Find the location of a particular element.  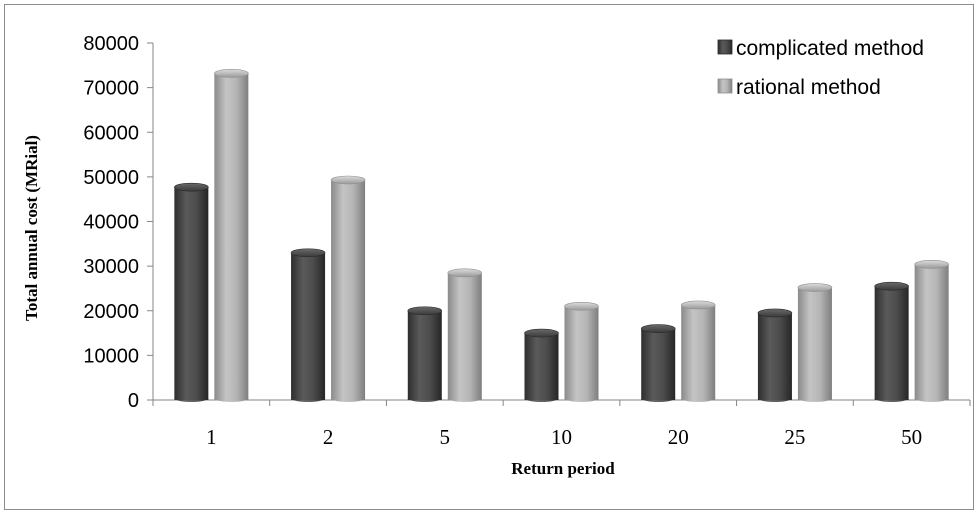

y-tick-label: 40000 is located at coordinates (111, 223).